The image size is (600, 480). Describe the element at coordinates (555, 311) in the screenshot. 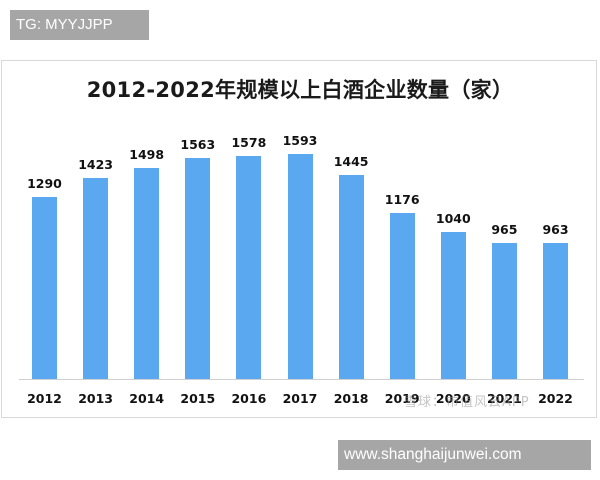

I see `bar-2022` at that location.